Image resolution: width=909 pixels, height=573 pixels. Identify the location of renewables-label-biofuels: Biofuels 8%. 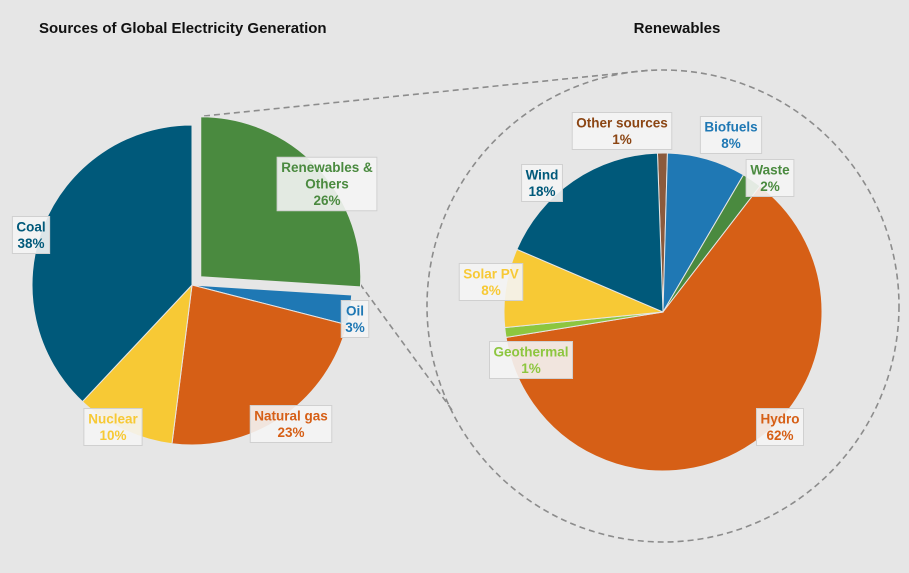
(731, 135).